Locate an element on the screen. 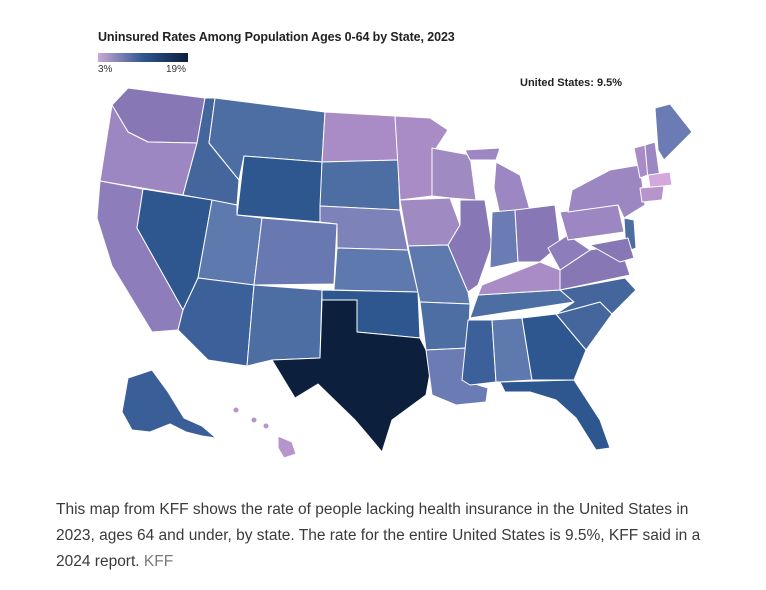 This screenshot has width=766, height=590. state-north-carolina is located at coordinates (596, 296).